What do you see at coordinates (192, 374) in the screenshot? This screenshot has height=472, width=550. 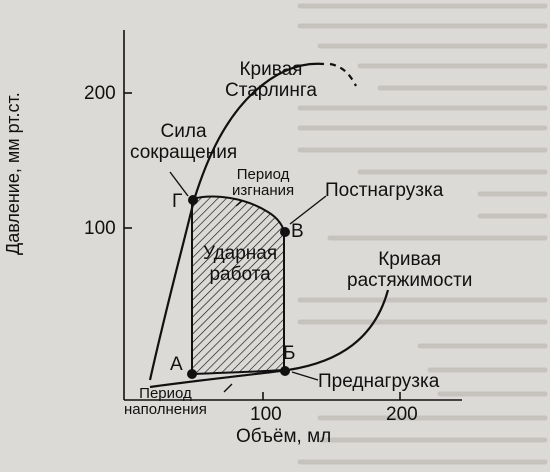 I see `point-a` at bounding box center [192, 374].